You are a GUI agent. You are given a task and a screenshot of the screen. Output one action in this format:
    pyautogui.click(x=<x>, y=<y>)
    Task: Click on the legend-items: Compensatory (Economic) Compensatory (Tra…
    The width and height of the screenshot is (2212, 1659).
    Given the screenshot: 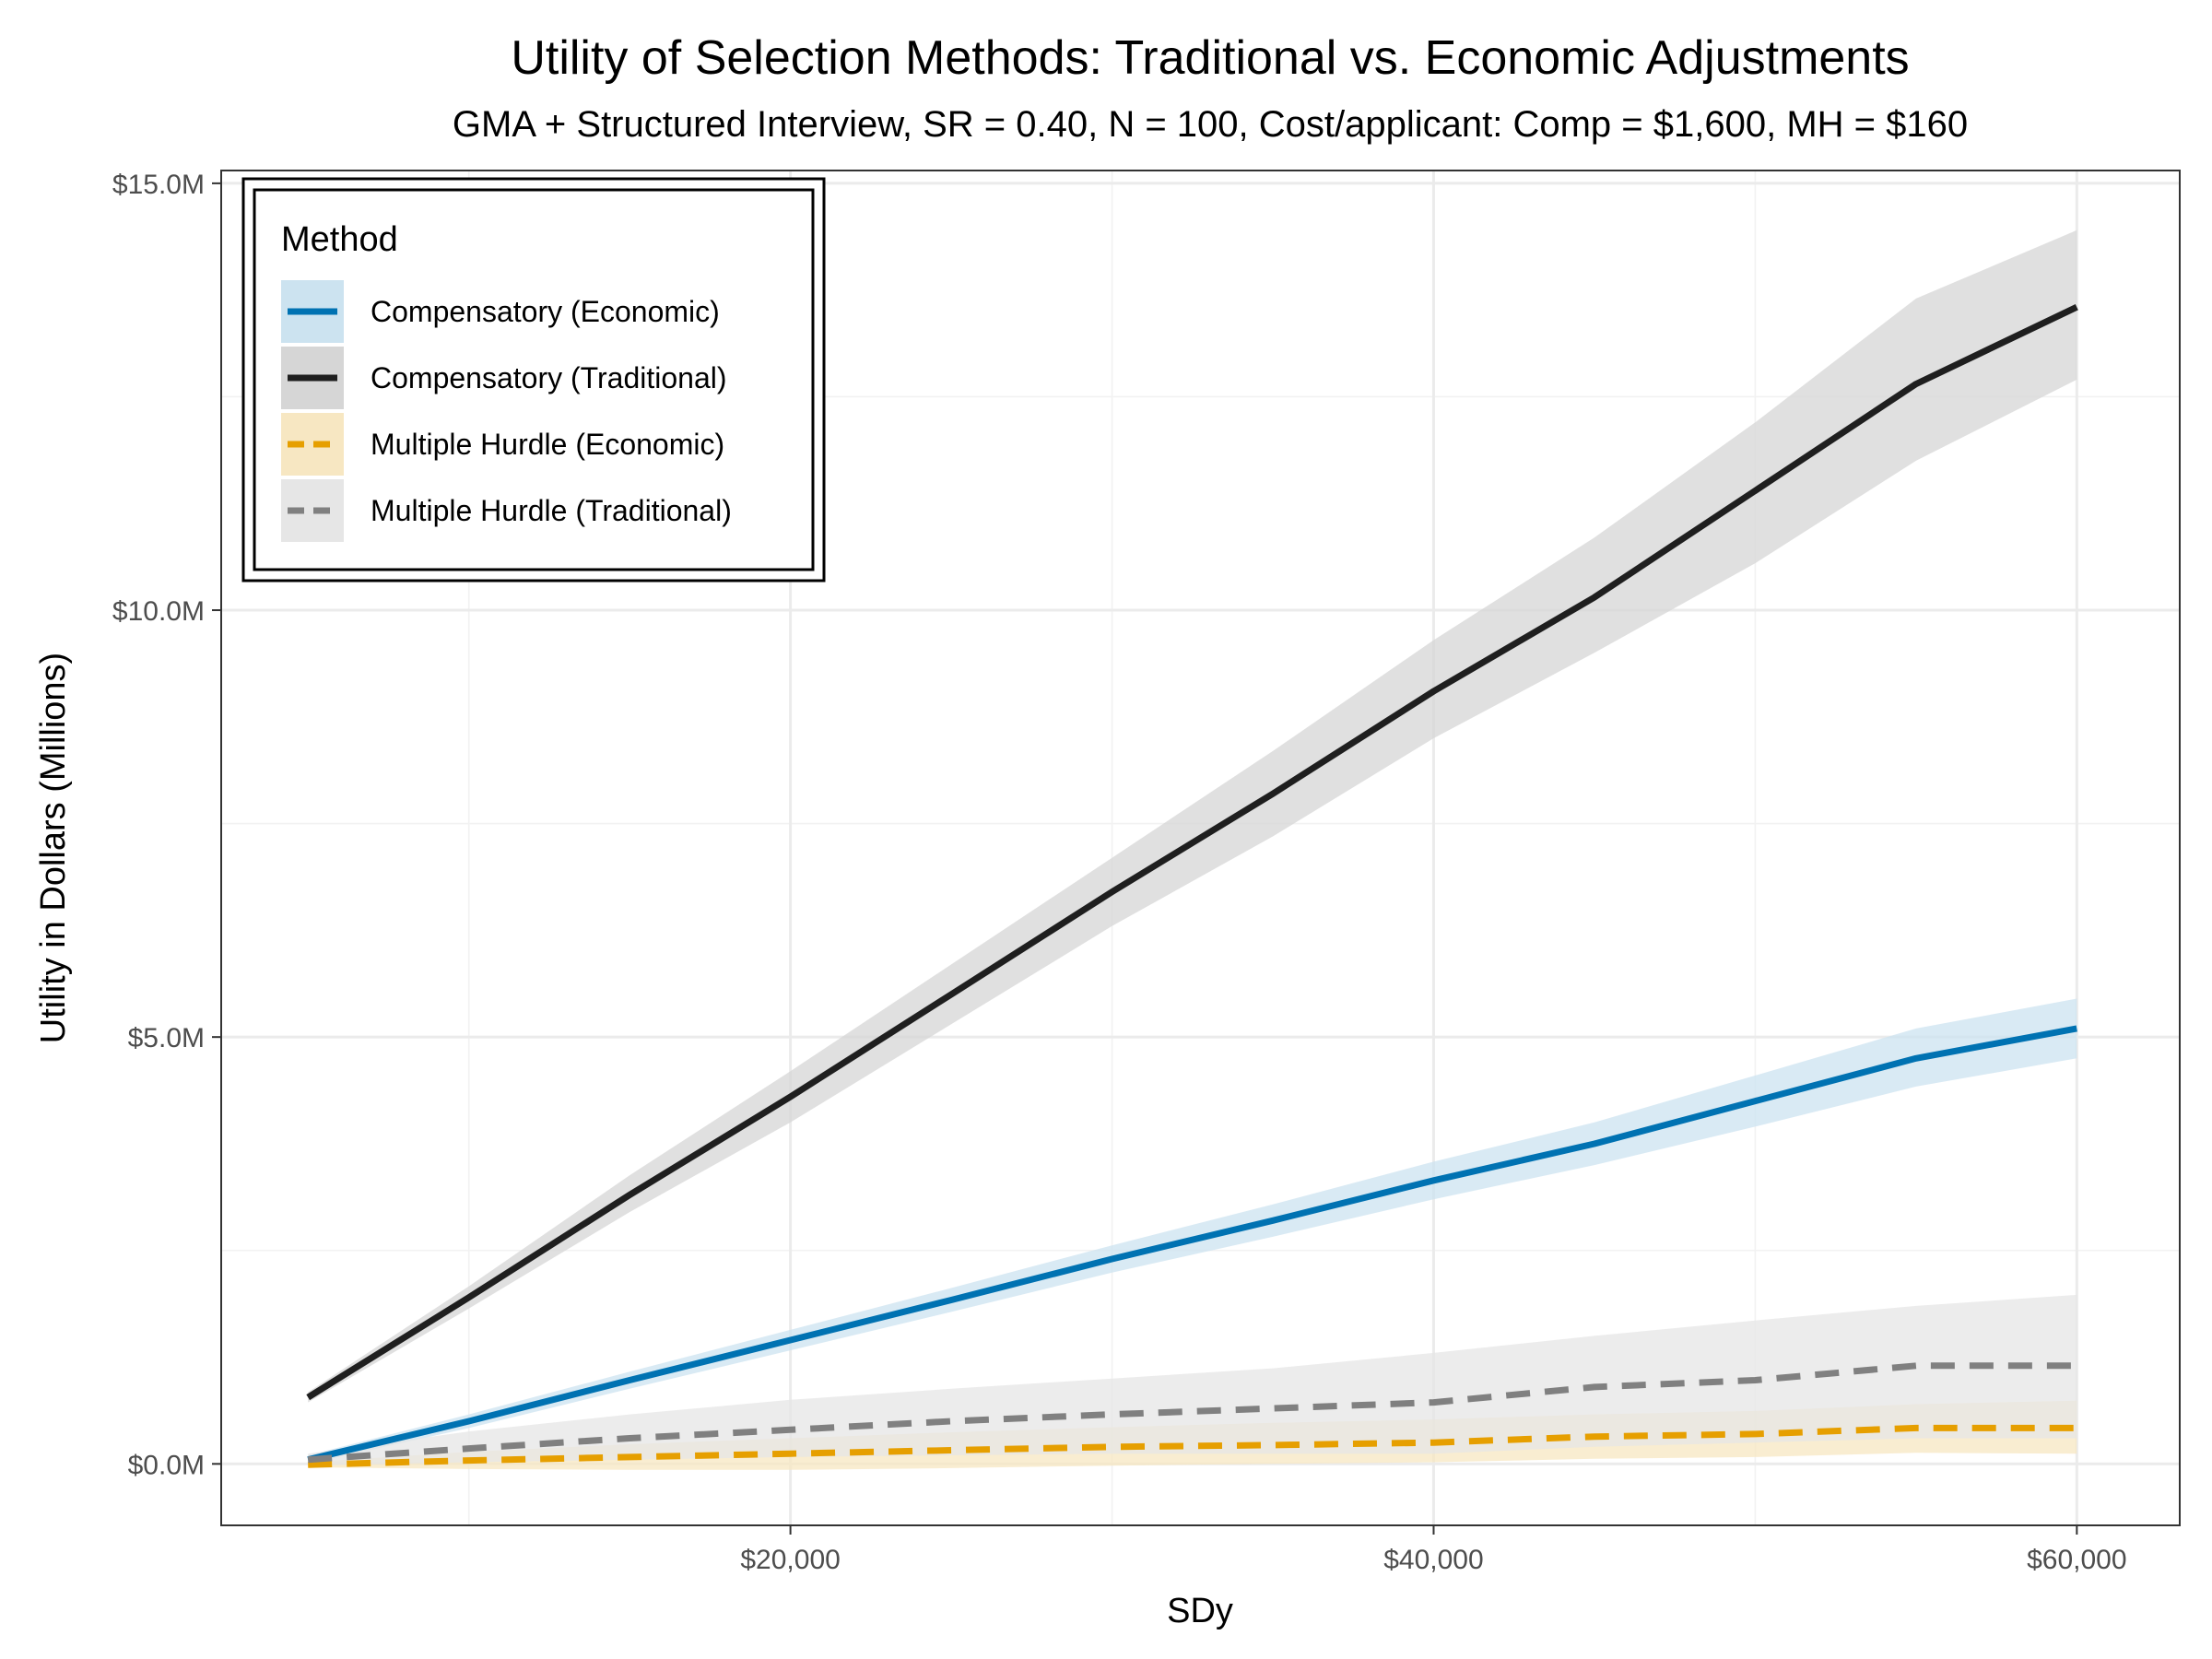 What is the action you would take?
    pyautogui.click(x=506, y=411)
    